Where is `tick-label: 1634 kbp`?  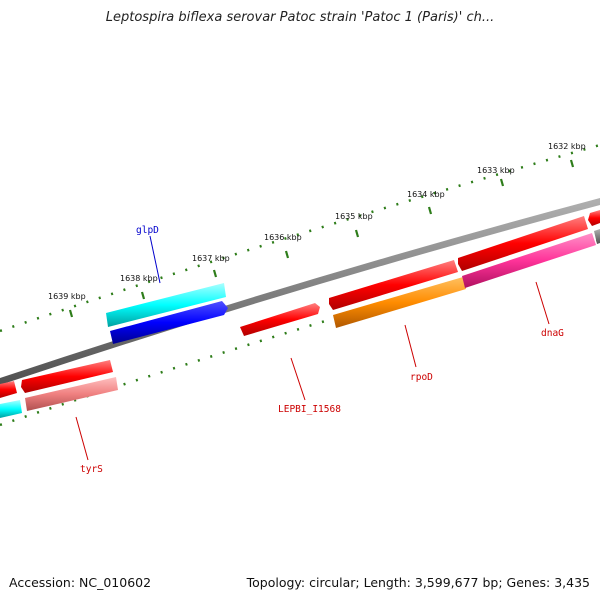 tick-label: 1634 kbp is located at coordinates (426, 194).